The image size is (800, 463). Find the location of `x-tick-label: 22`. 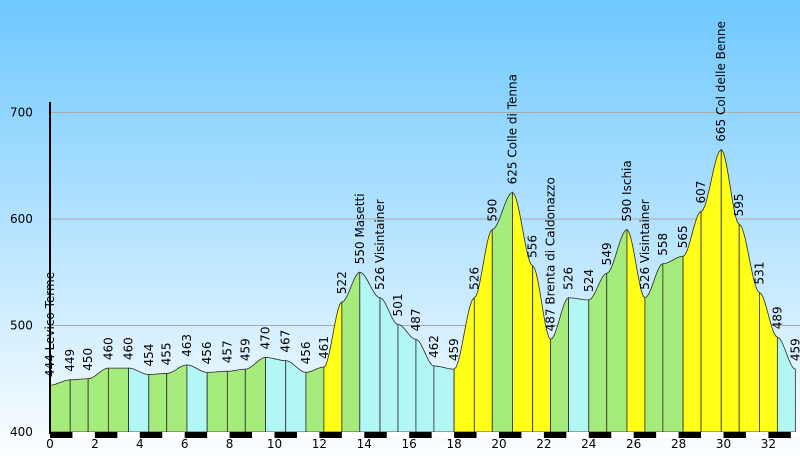

x-tick-label: 22 is located at coordinates (543, 444).